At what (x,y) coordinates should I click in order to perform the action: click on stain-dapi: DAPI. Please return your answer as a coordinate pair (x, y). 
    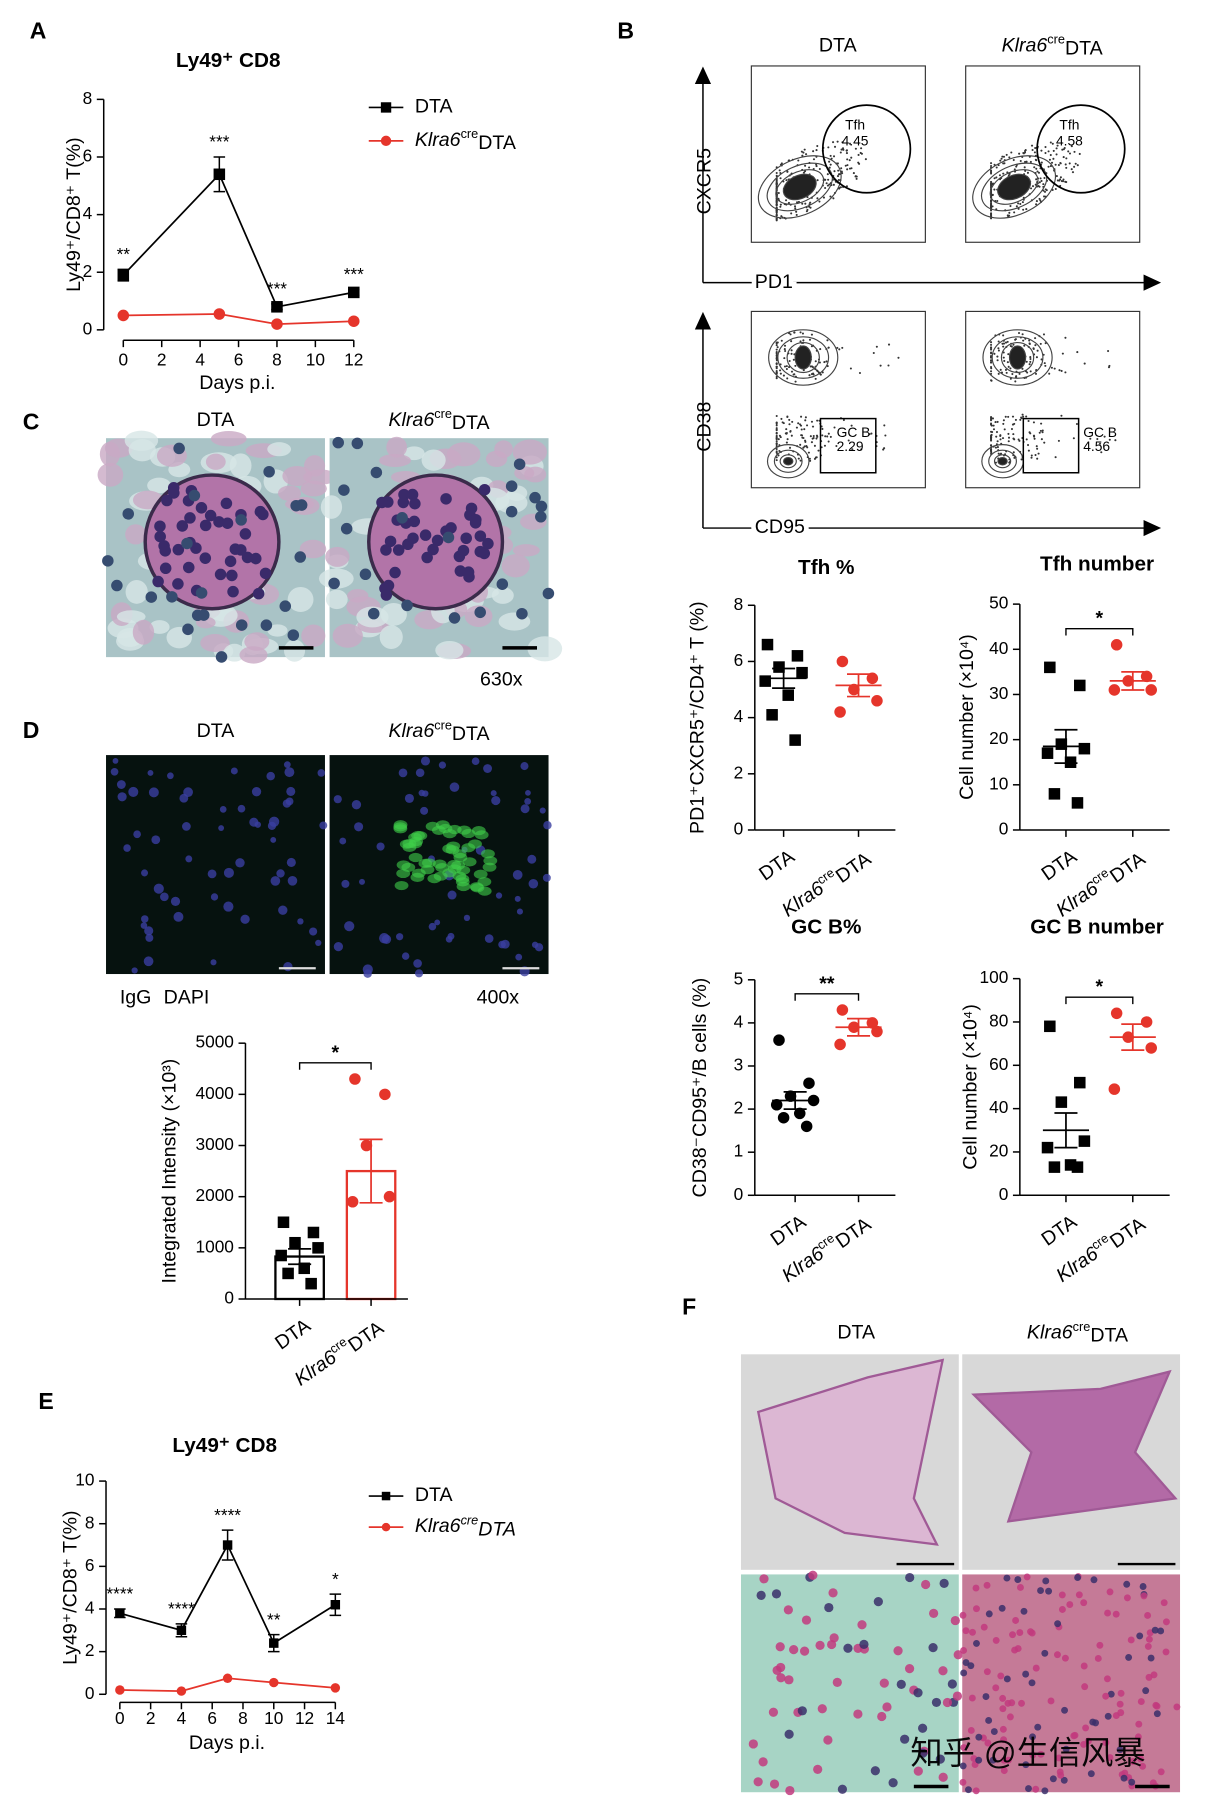
    Looking at the image, I should click on (187, 997).